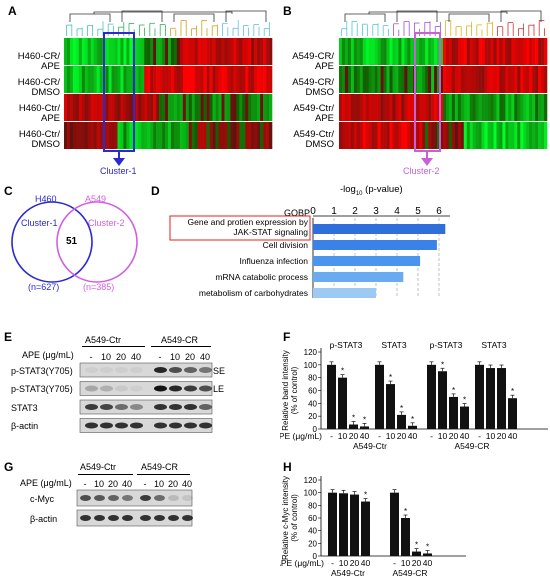 The width and height of the screenshot is (550, 577). What do you see at coordinates (119, 162) in the screenshot?
I see `arrow-head` at bounding box center [119, 162].